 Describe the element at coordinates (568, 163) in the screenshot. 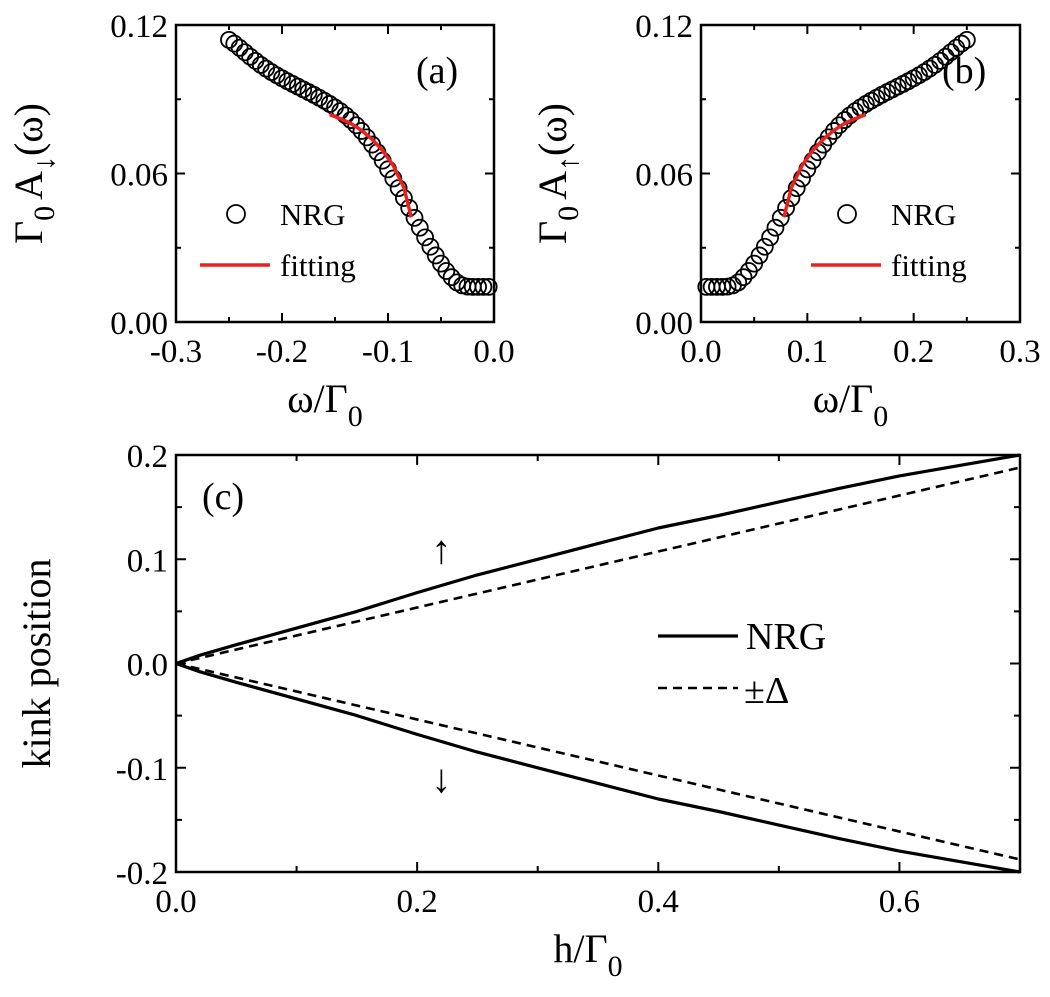

I see `y-axis-label-arrow: ↑` at that location.